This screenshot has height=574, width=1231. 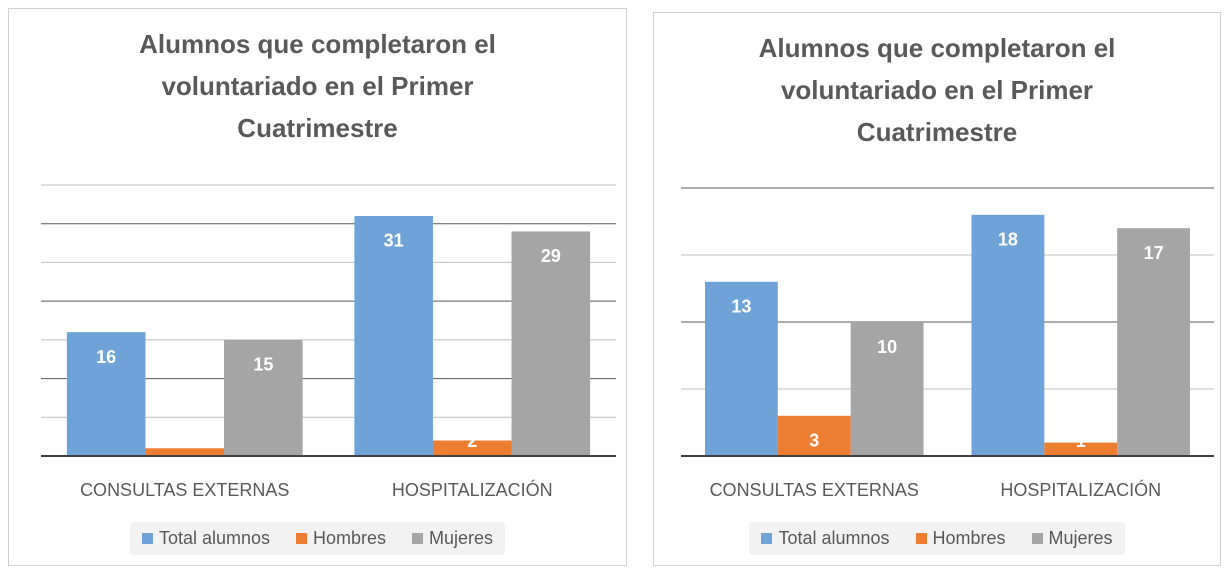 I want to click on data-label: 18, so click(x=1008, y=240).